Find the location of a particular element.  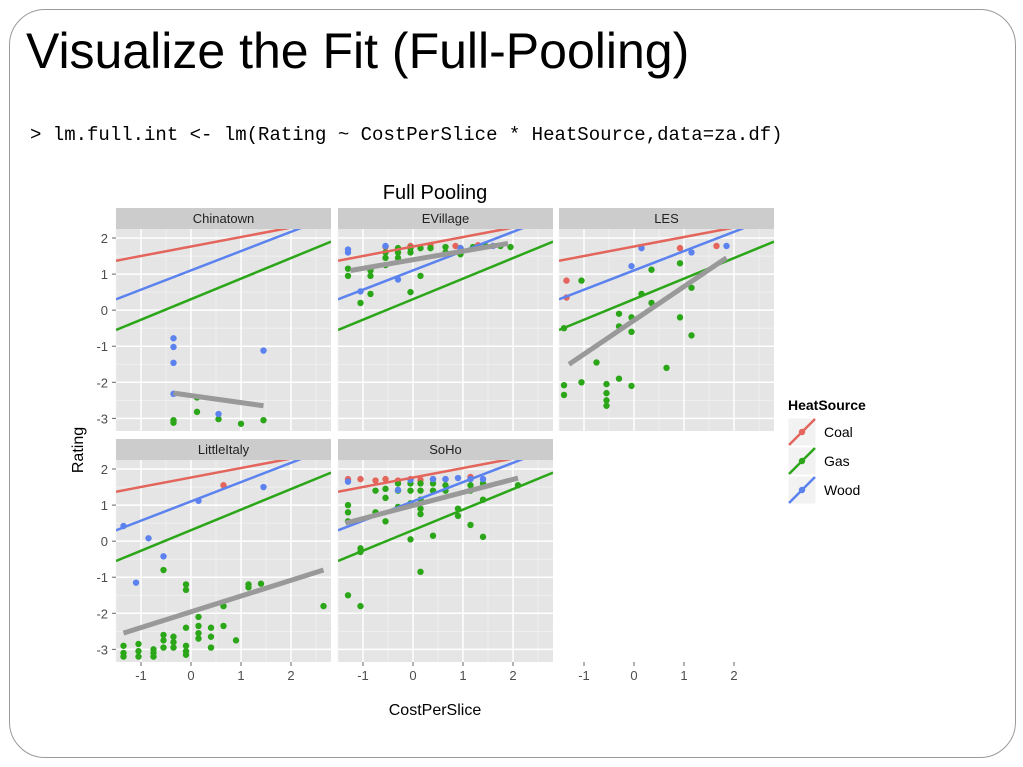

strip-chinatown is located at coordinates (223, 218).